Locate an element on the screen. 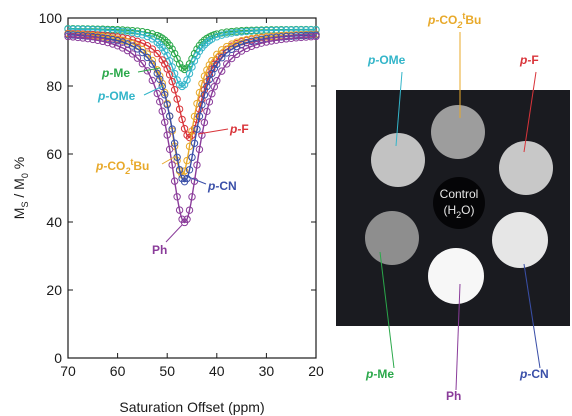 Image resolution: width=572 pixels, height=416 pixels. phantom-well-Ph is located at coordinates (456, 276).